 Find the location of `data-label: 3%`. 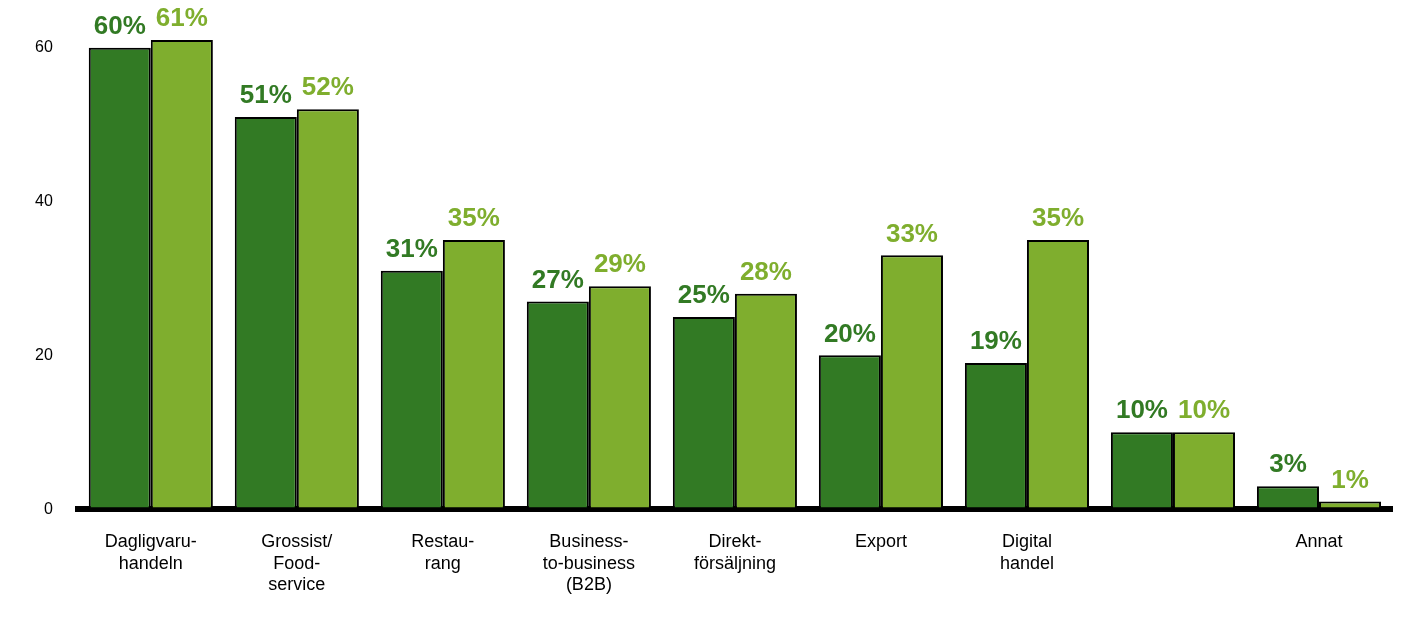

data-label: 3% is located at coordinates (1288, 463).